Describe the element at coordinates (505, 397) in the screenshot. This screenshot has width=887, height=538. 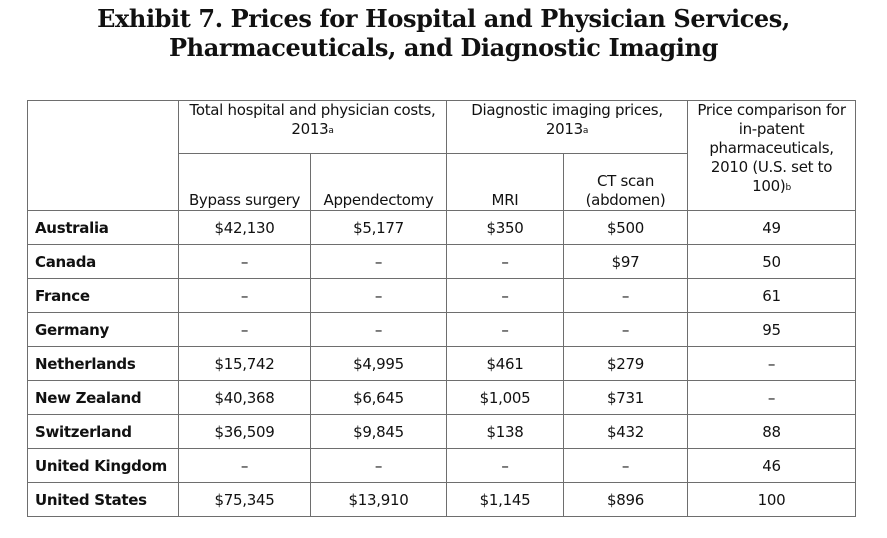
I see `mri-price: $1,005` at that location.